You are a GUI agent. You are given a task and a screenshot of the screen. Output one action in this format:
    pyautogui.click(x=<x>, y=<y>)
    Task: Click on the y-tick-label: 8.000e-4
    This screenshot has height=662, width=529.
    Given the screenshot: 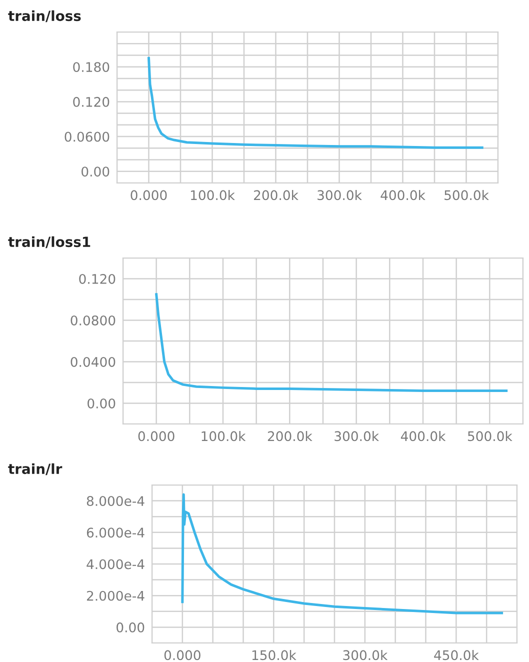 What is the action you would take?
    pyautogui.click(x=115, y=501)
    